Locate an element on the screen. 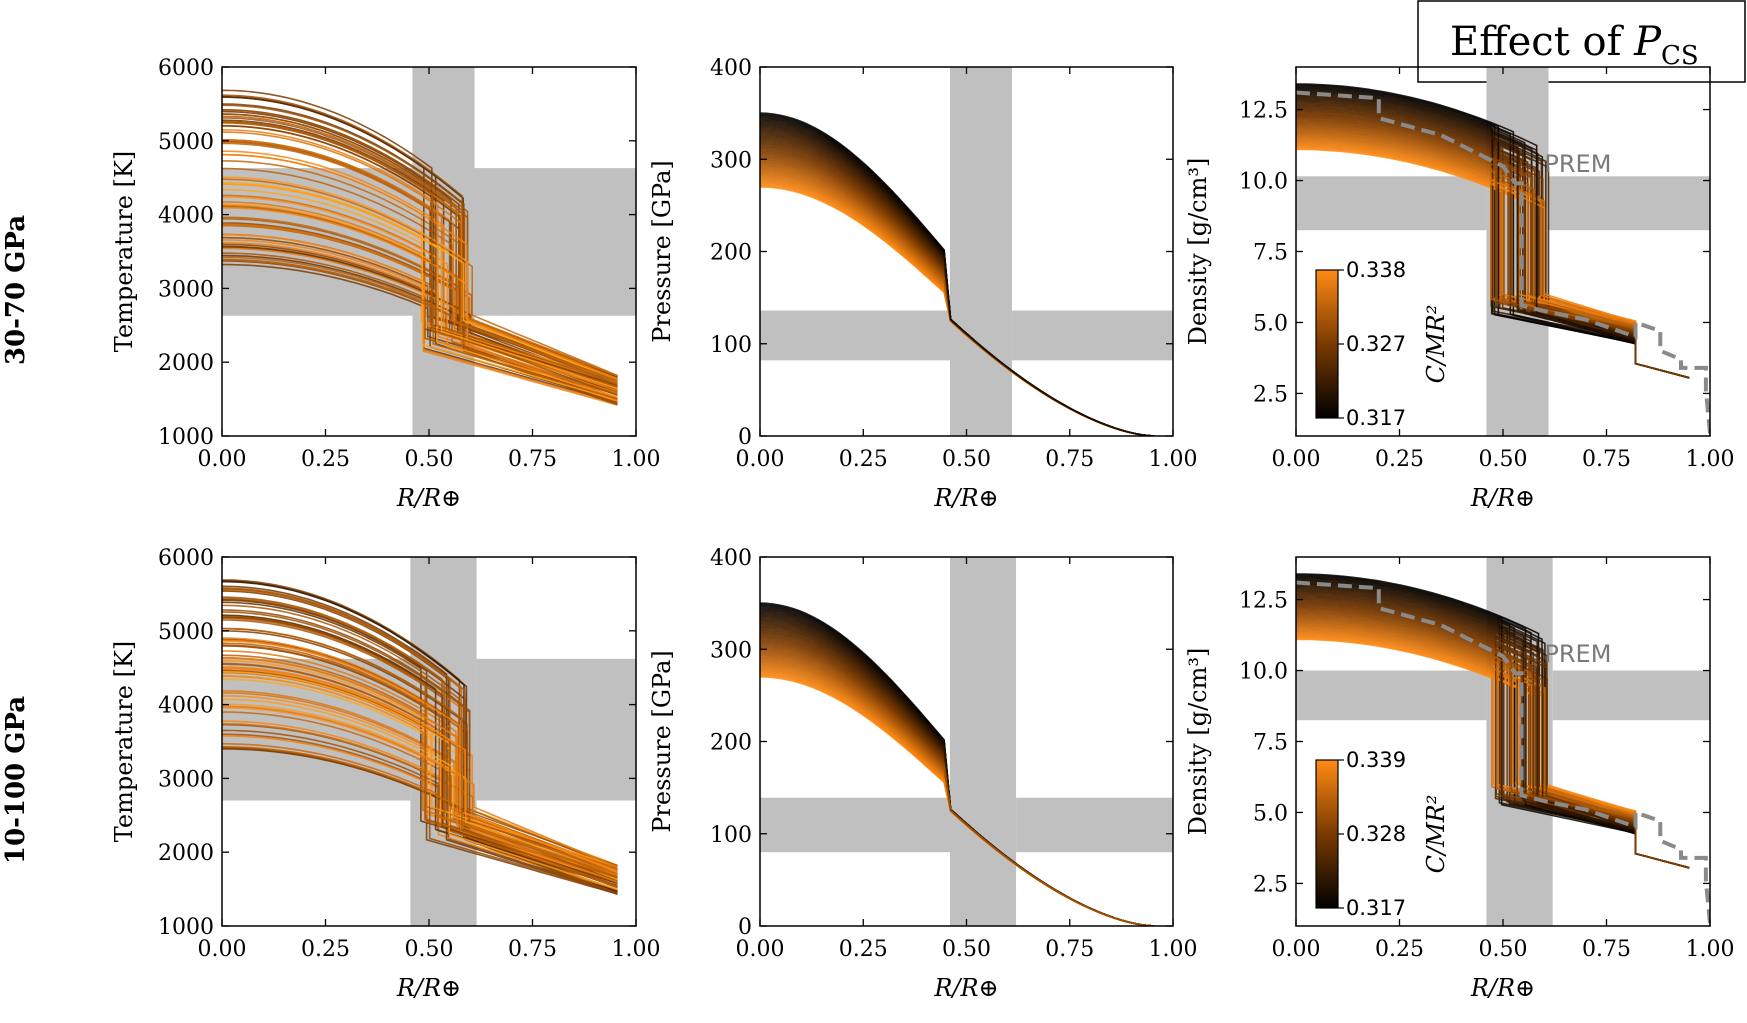  prem-line is located at coordinates (1503, 262).